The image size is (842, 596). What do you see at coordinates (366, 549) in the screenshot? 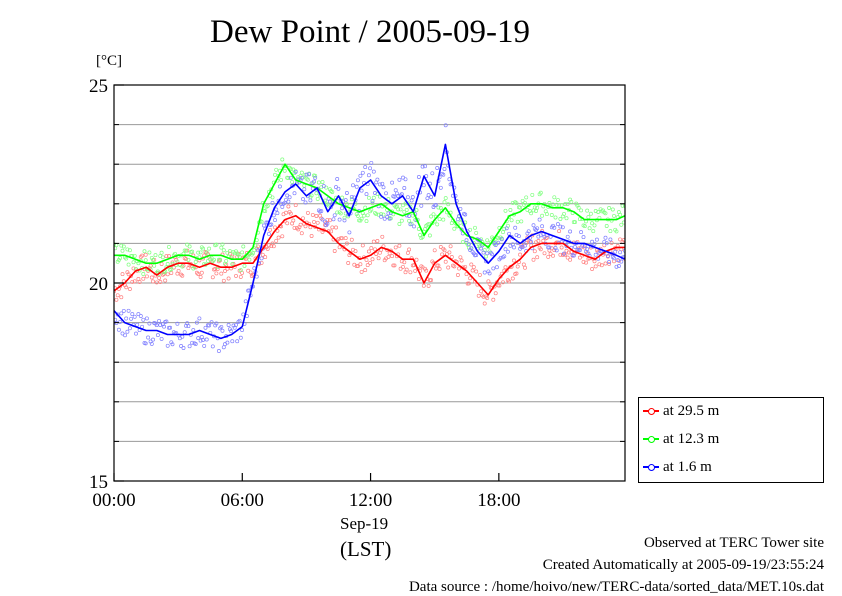
I see `x-axis-timezone-label: (LST)` at bounding box center [366, 549].